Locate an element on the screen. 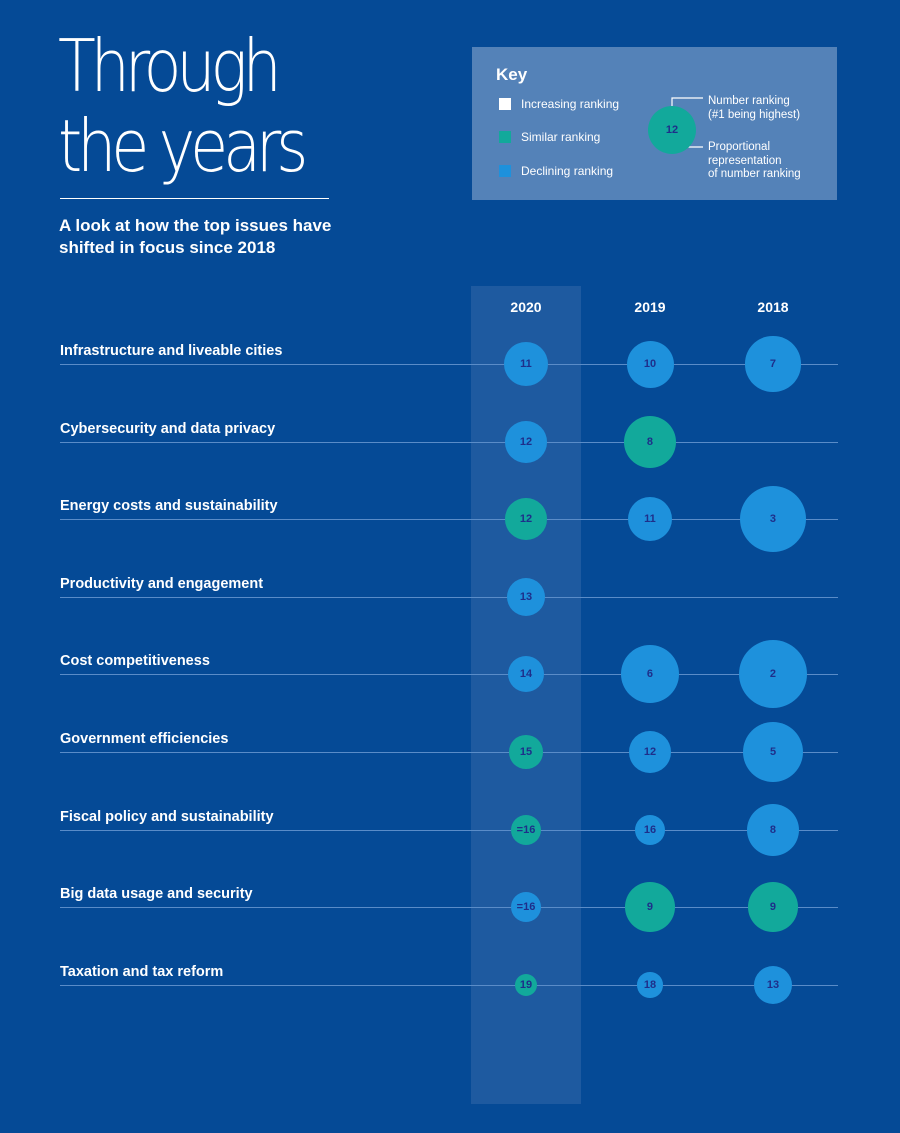  row-label: Taxation and tax reform is located at coordinates (142, 972).